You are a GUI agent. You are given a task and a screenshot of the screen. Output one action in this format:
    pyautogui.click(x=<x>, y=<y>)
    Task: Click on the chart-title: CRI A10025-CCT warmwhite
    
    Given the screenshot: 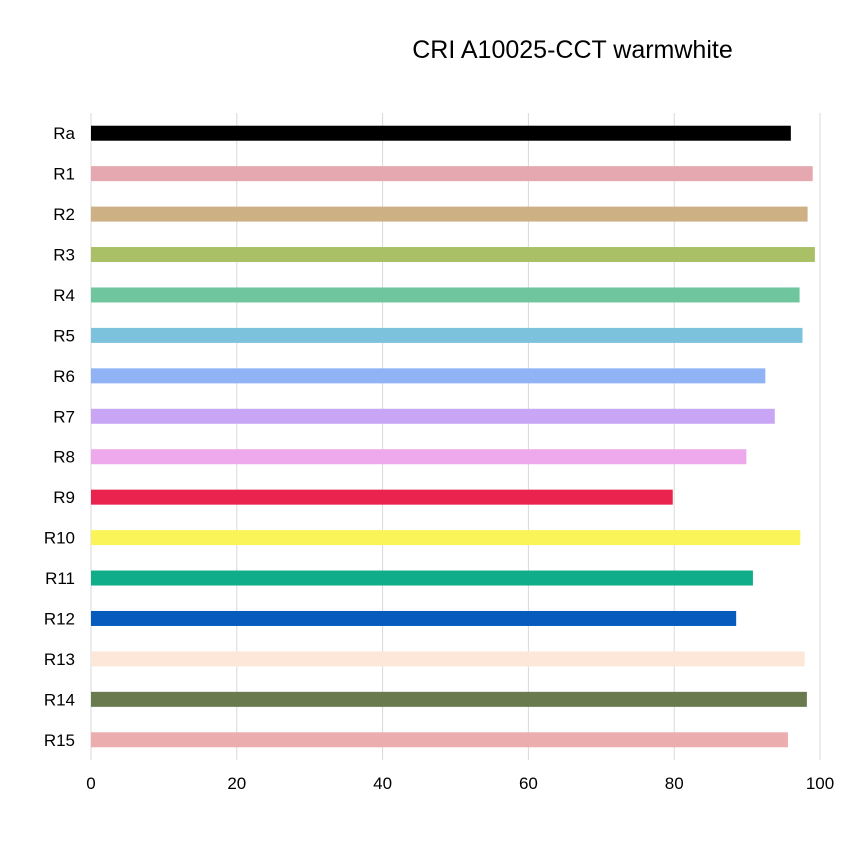 What is the action you would take?
    pyautogui.click(x=572, y=50)
    